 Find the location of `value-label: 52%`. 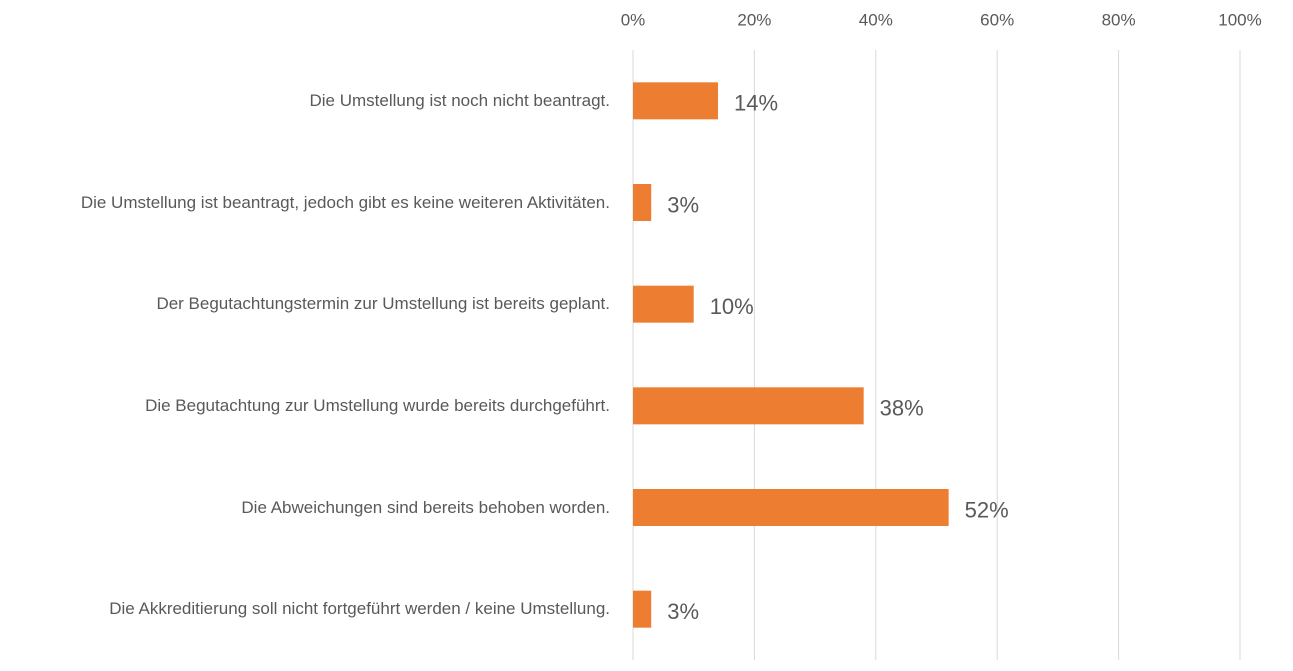

value-label: 52% is located at coordinates (987, 509).